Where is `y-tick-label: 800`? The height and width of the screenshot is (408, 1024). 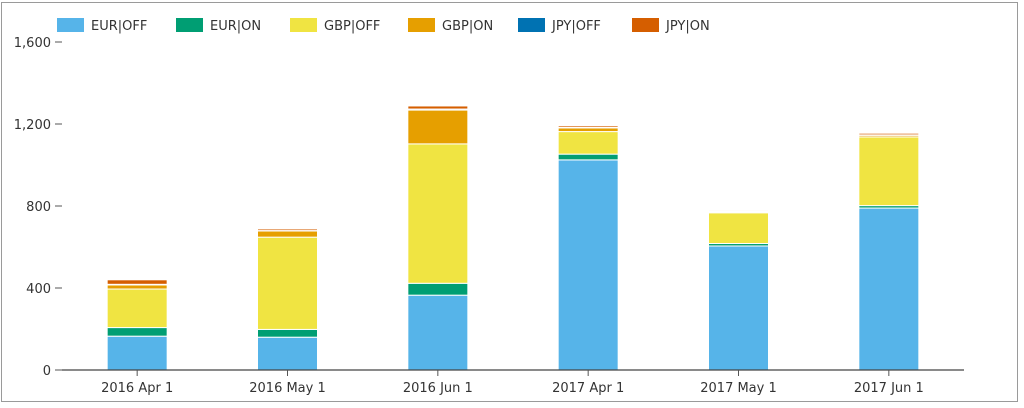
y-tick-label: 800 is located at coordinates (38, 207).